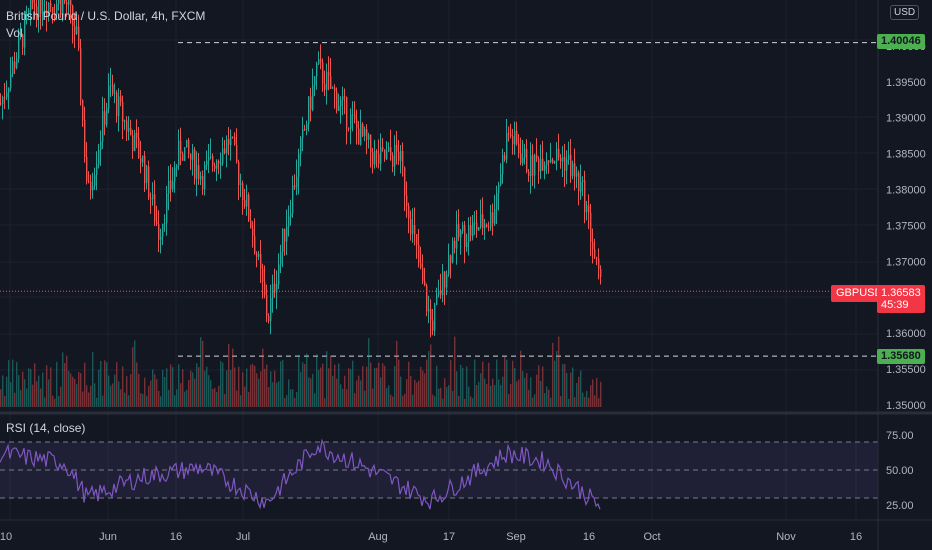  I want to click on rsi-axis: 75.00 50.00 25.00, so click(900, 471).